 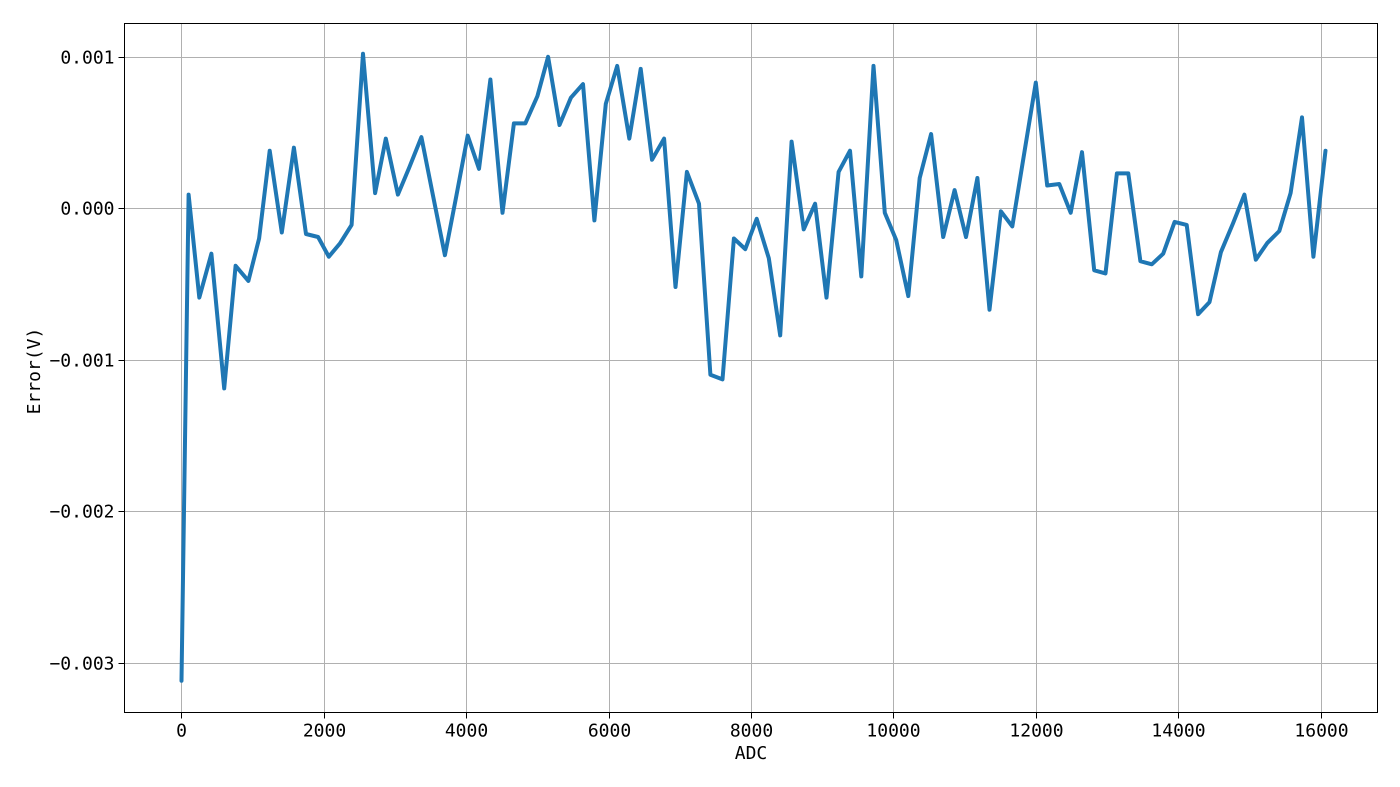 What do you see at coordinates (87, 209) in the screenshot?
I see `y-tick-label: 0.000` at bounding box center [87, 209].